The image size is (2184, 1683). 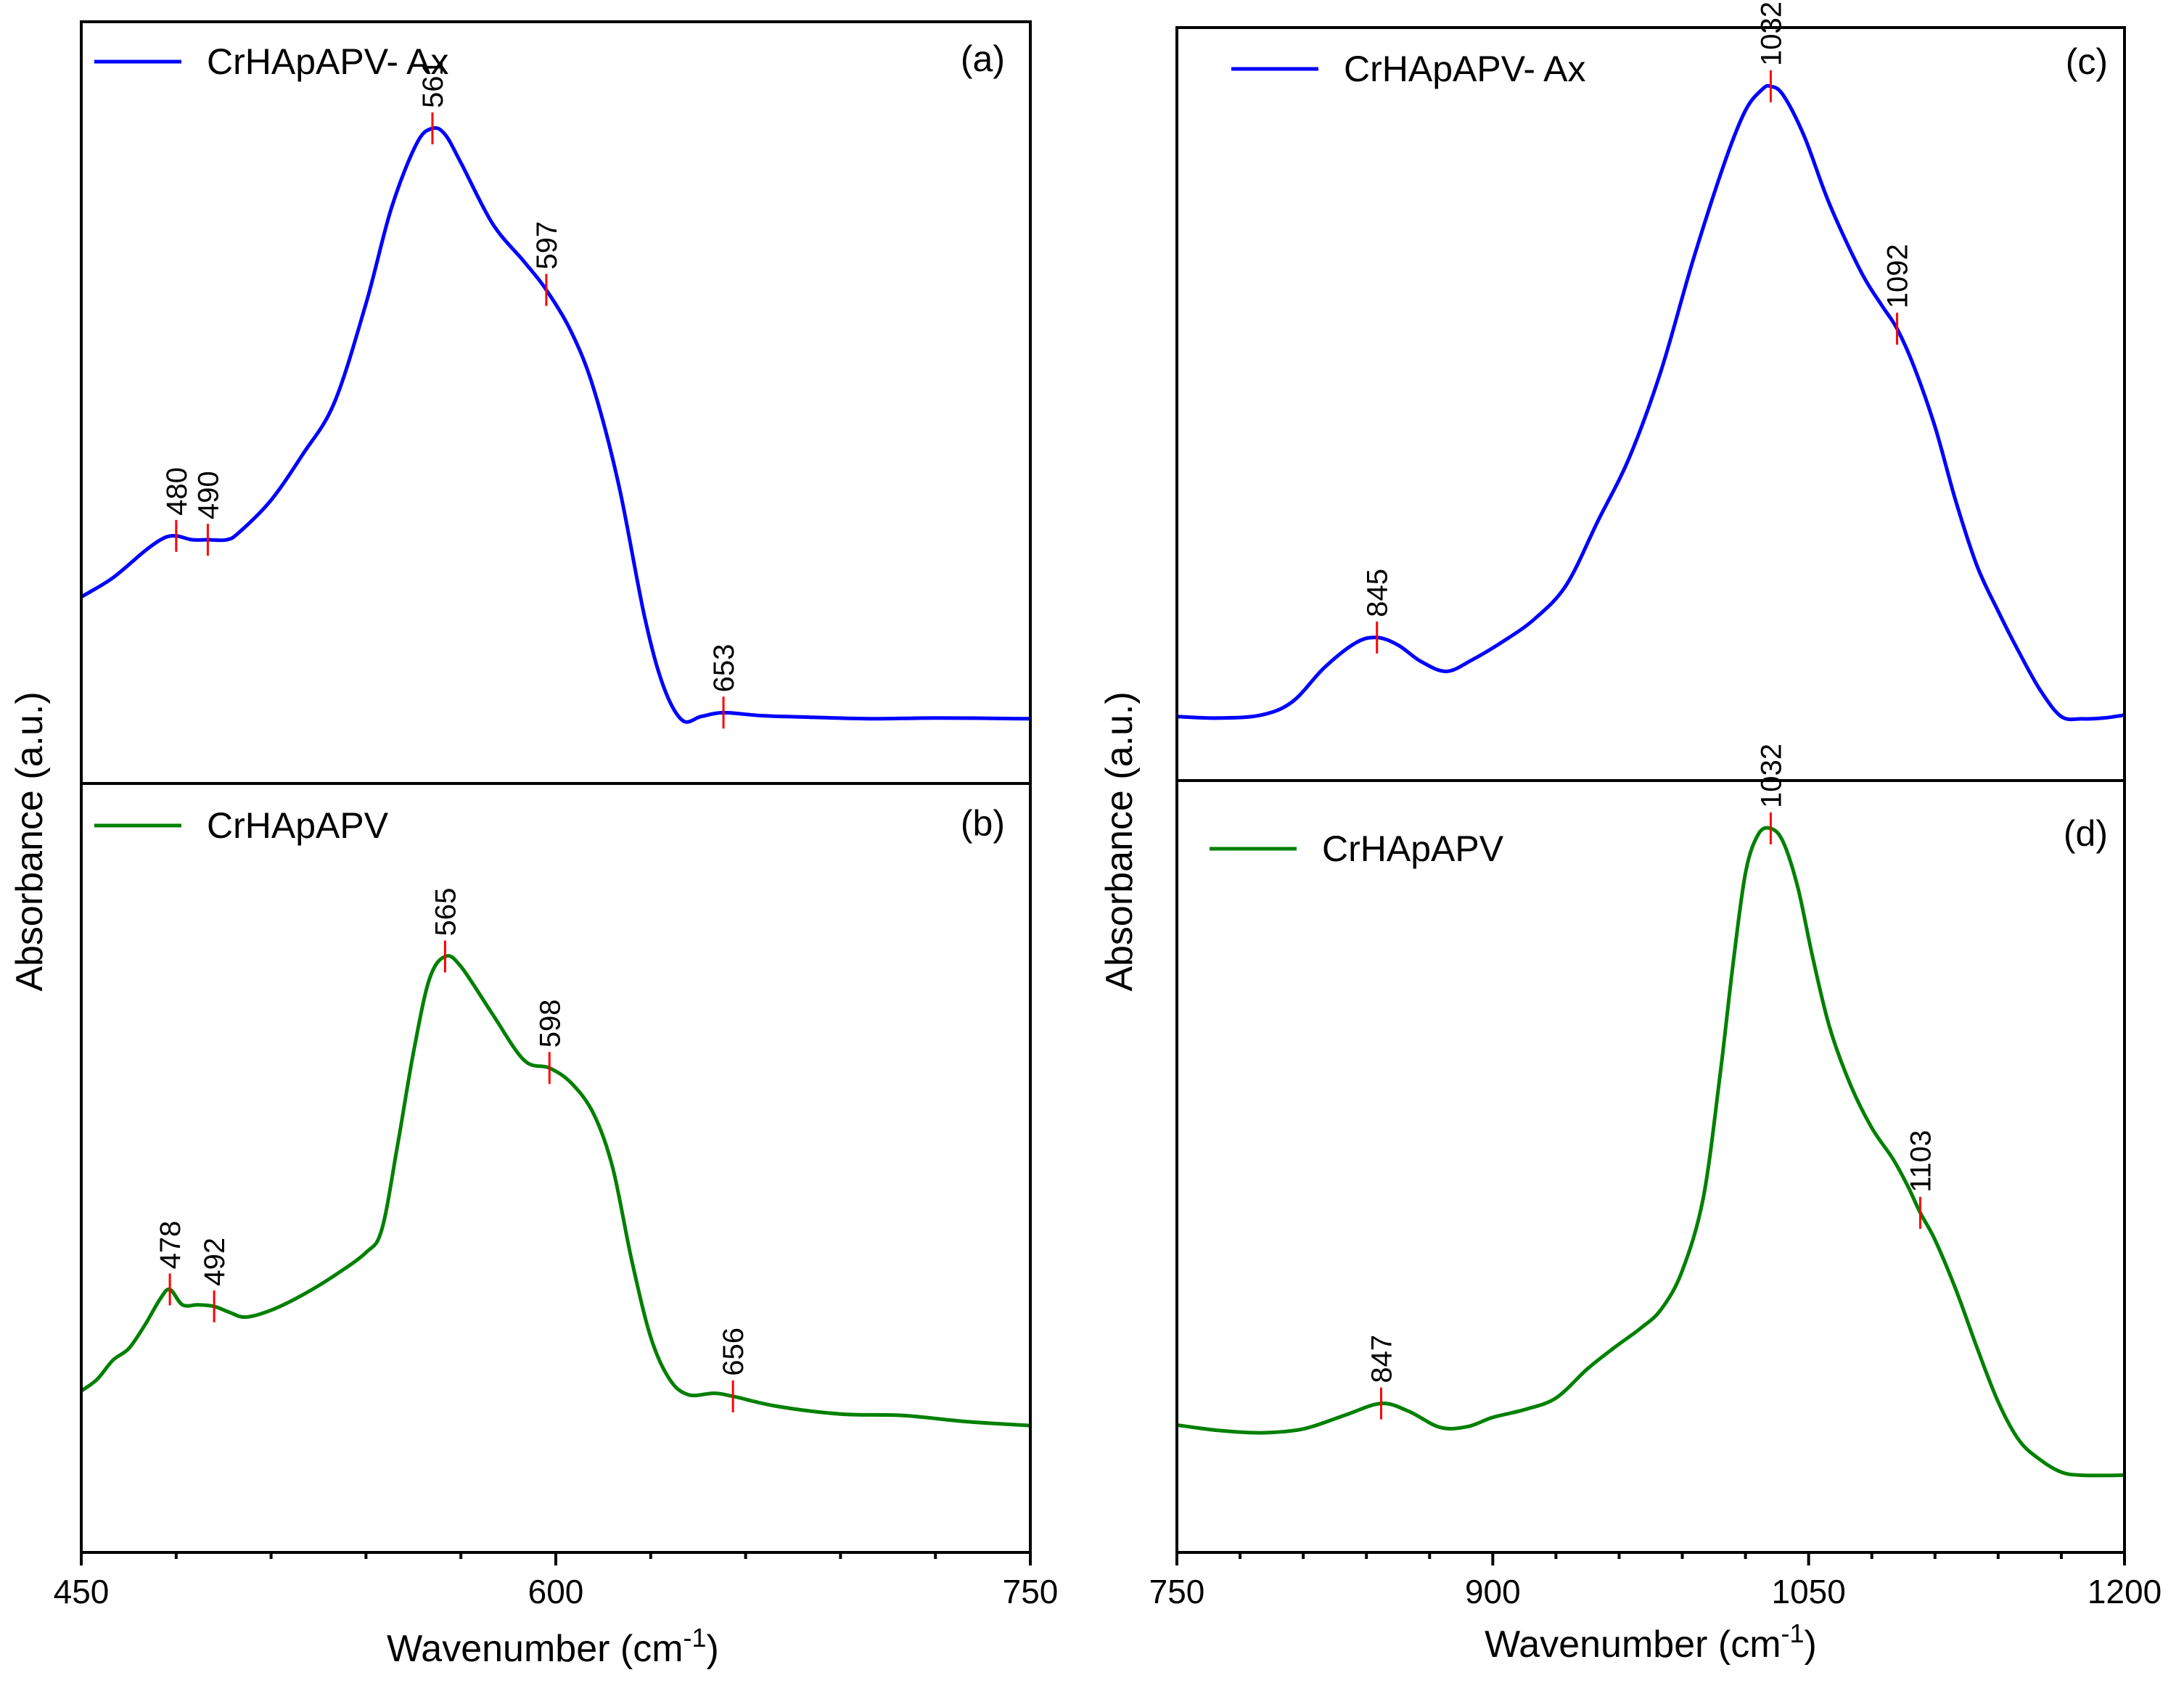 I want to click on right-ylabel: Absorbance (a.u.), so click(x=1120, y=841).